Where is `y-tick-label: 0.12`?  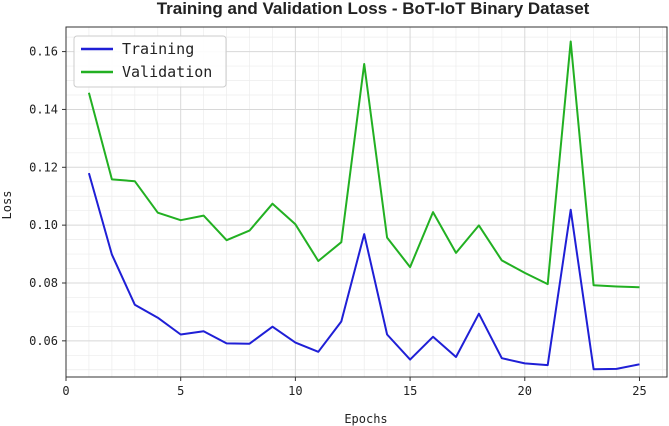
y-tick-label: 0.12 is located at coordinates (43, 167).